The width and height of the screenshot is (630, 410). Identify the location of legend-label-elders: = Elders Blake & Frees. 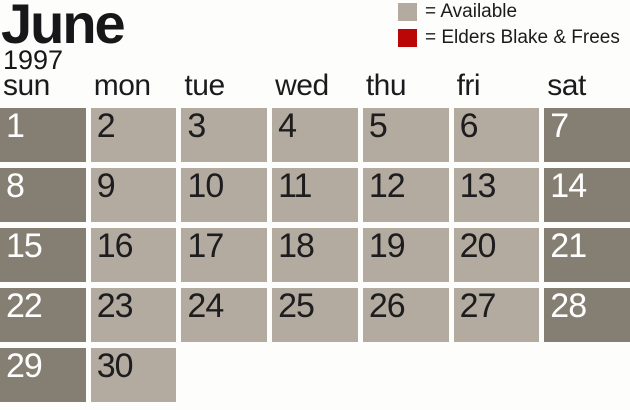
(522, 37).